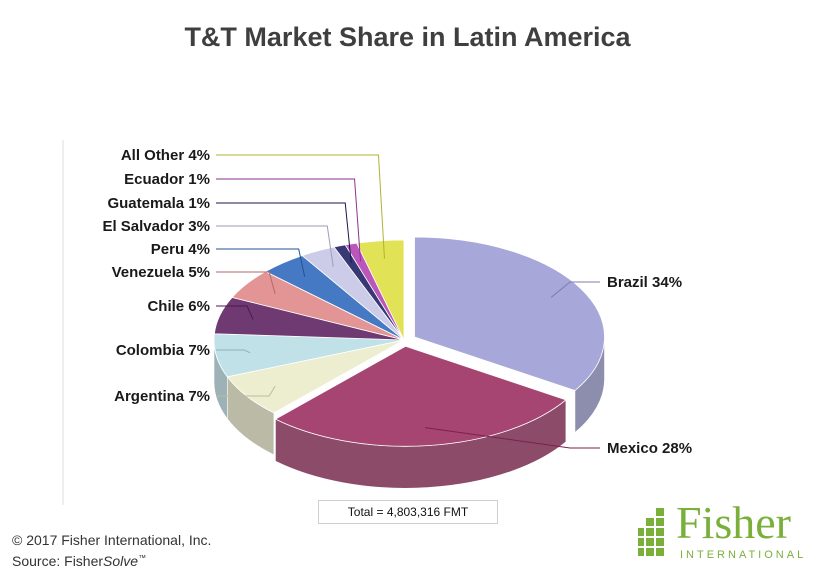  Describe the element at coordinates (162, 396) in the screenshot. I see `label-argentina: Argentina 7%` at that location.